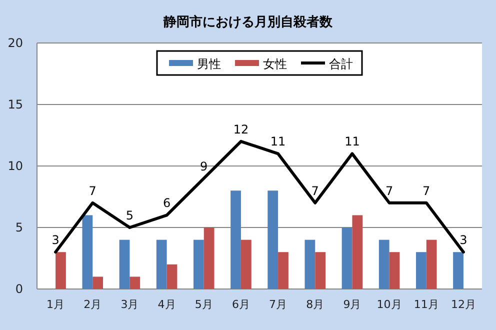 This screenshot has height=330, width=496. I want to click on data-label: 9, so click(204, 166).